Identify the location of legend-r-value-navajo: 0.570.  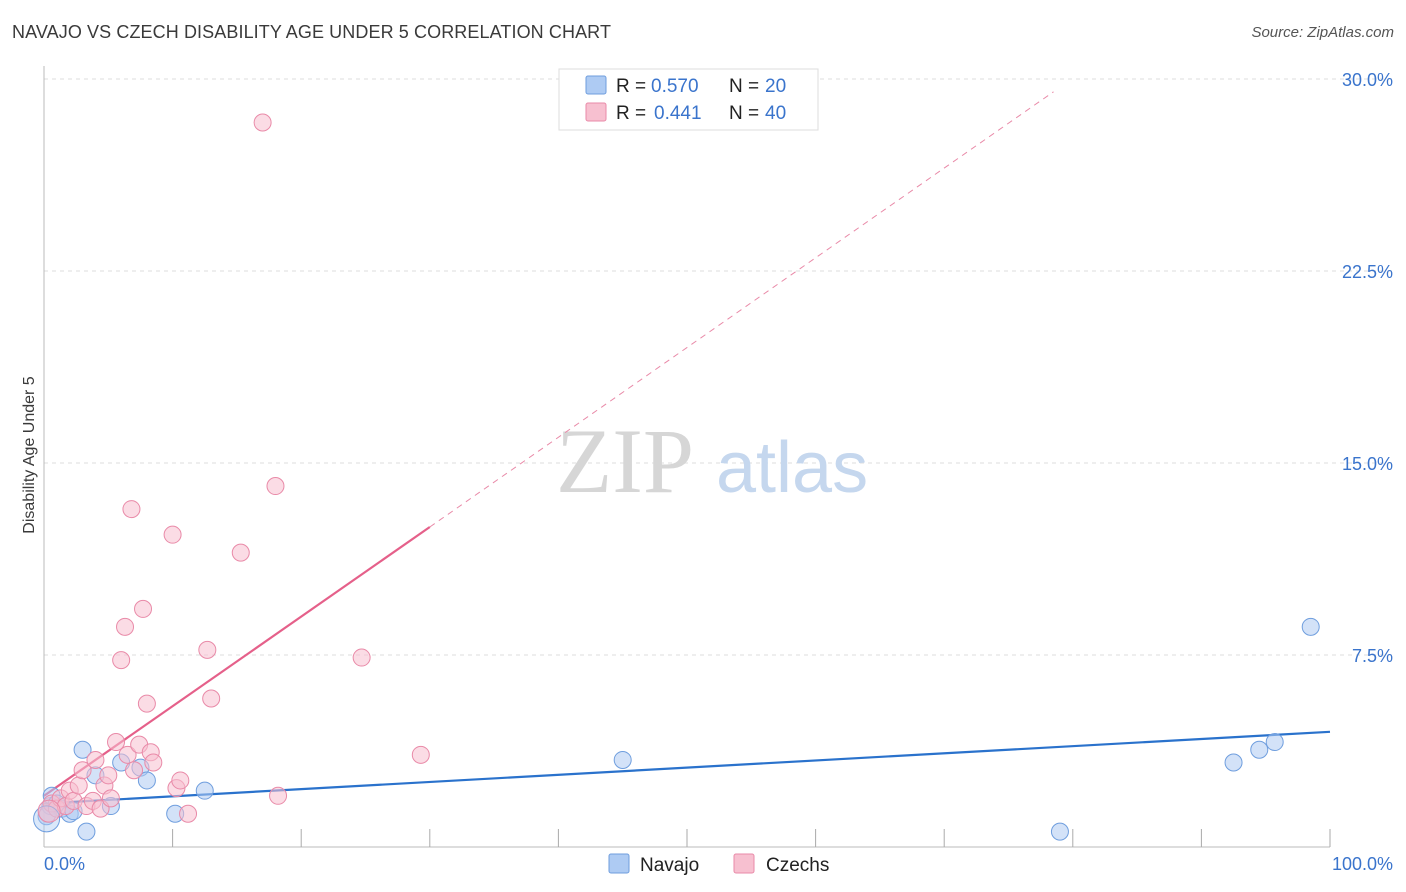
(675, 86).